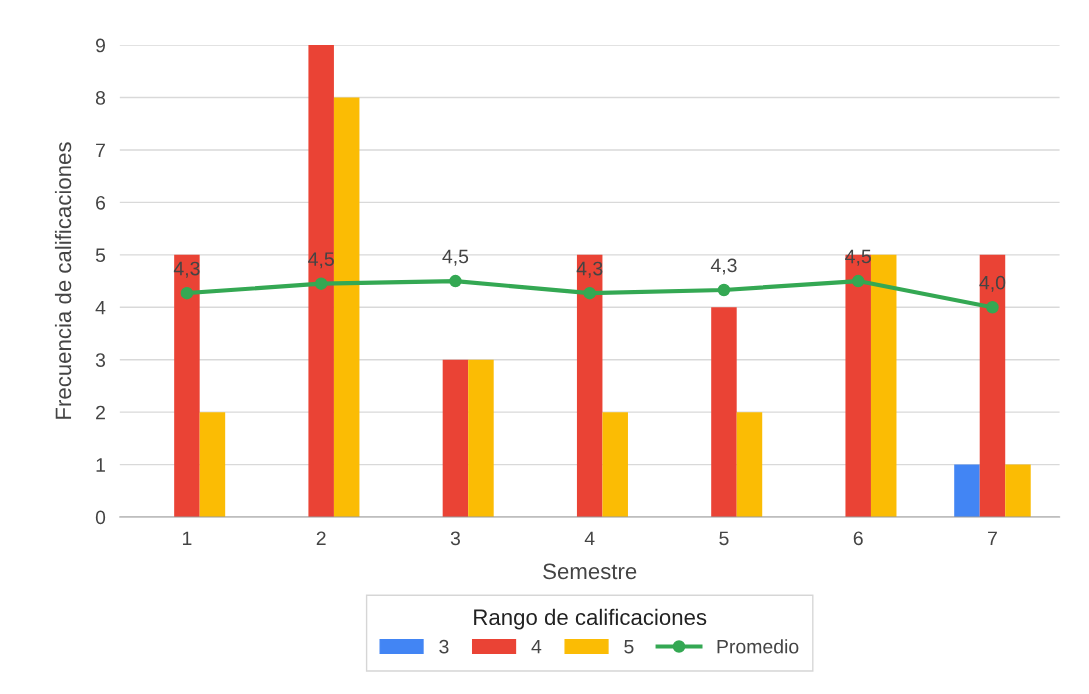 This screenshot has height=694, width=1089. I want to click on x-tick-label: 3, so click(455, 538).